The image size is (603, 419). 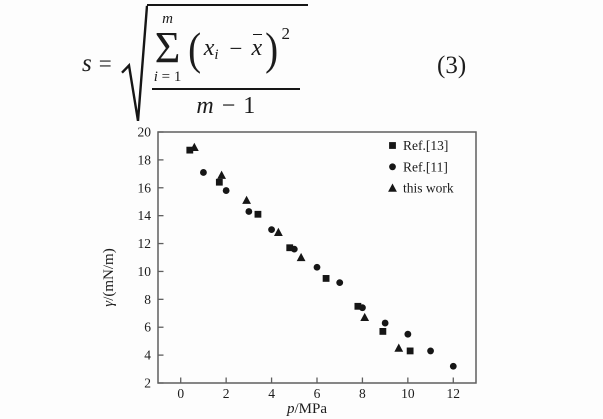 I want to click on x-bar: x, so click(x=257, y=48).